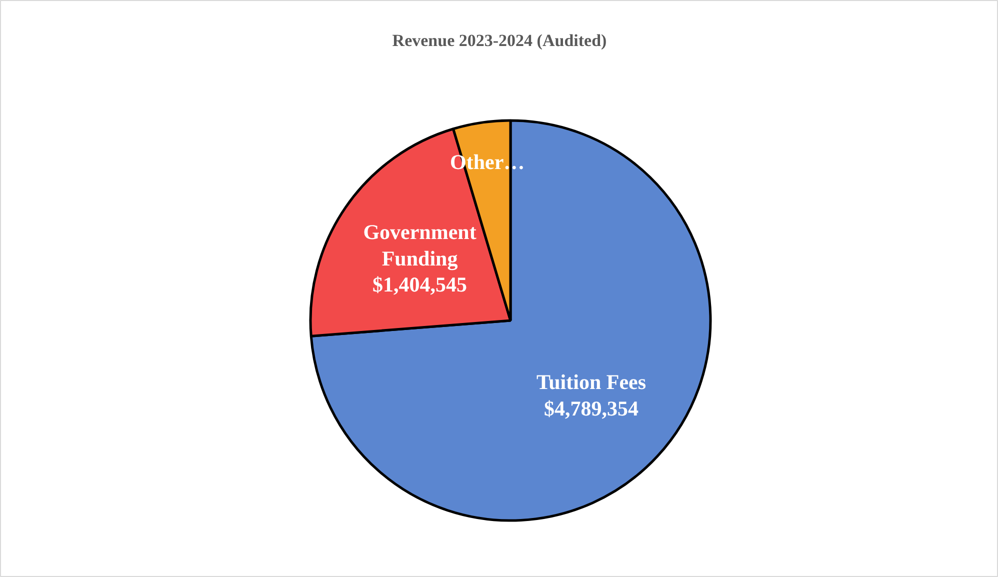 The height and width of the screenshot is (577, 998). I want to click on chart-title: Revenue 2023-2024 (Audited), so click(499, 40).